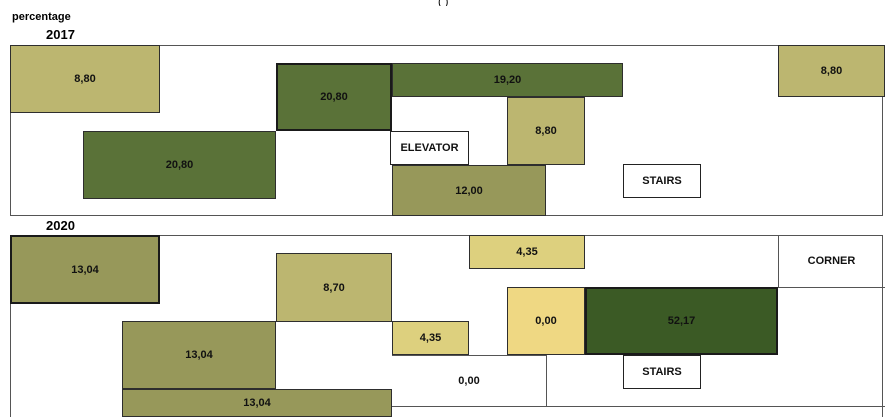 The width and height of the screenshot is (885, 417). Describe the element at coordinates (41, 17) in the screenshot. I see `caption-percentage: percentage` at that location.